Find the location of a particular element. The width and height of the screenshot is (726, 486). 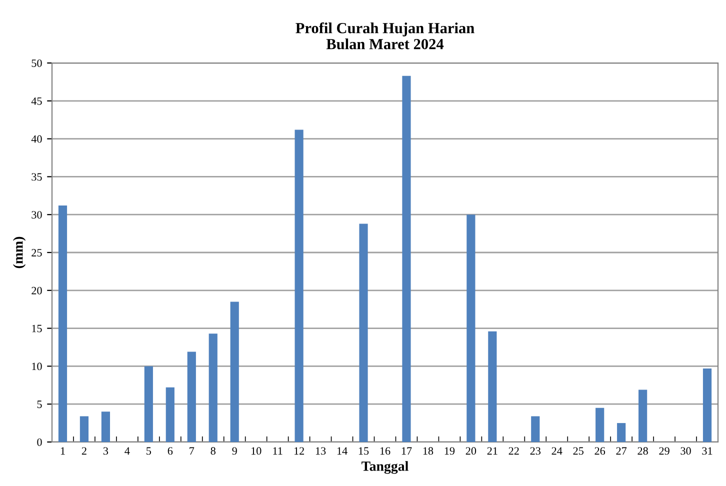

x-tick-label: 18 is located at coordinates (428, 451).